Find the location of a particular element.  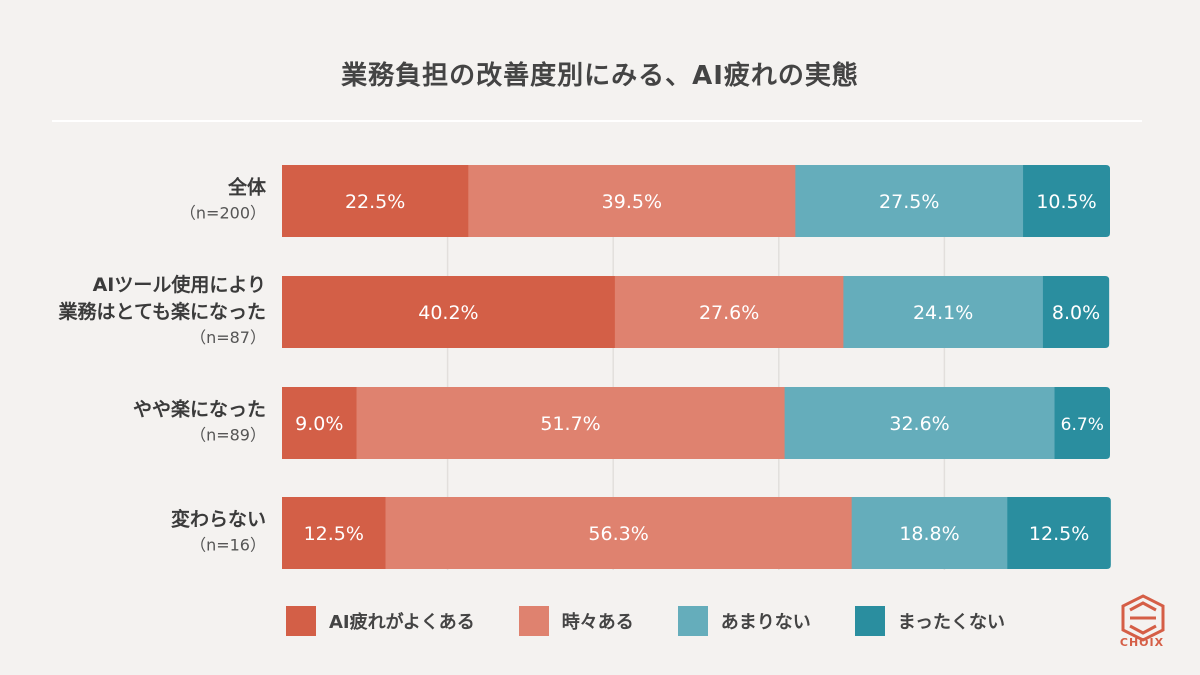

category-label: やや楽になった is located at coordinates (199, 409).